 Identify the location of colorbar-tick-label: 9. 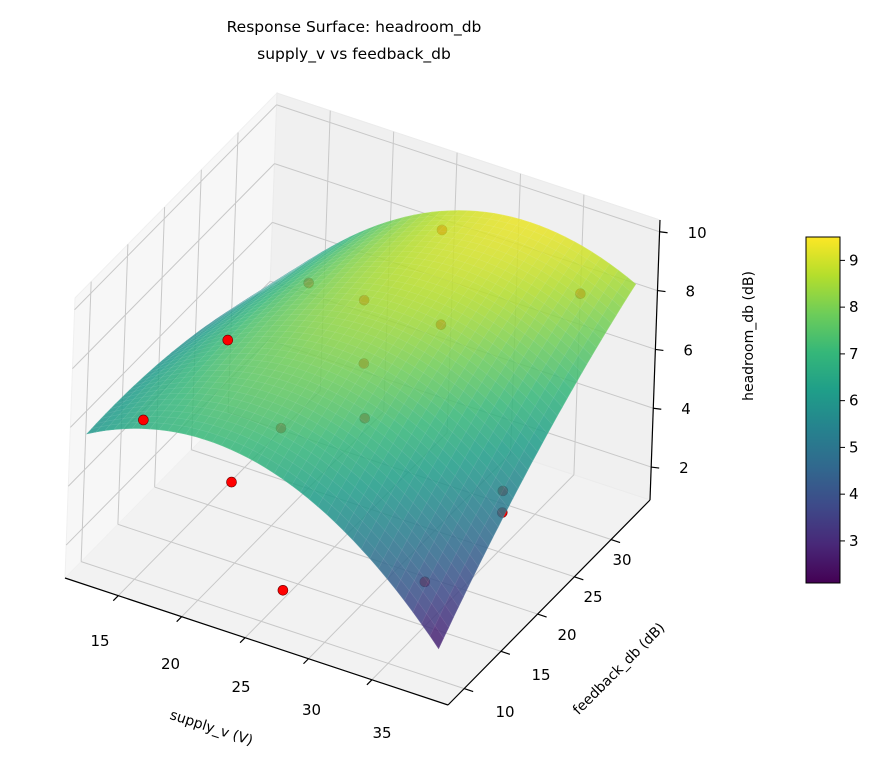
(854, 260).